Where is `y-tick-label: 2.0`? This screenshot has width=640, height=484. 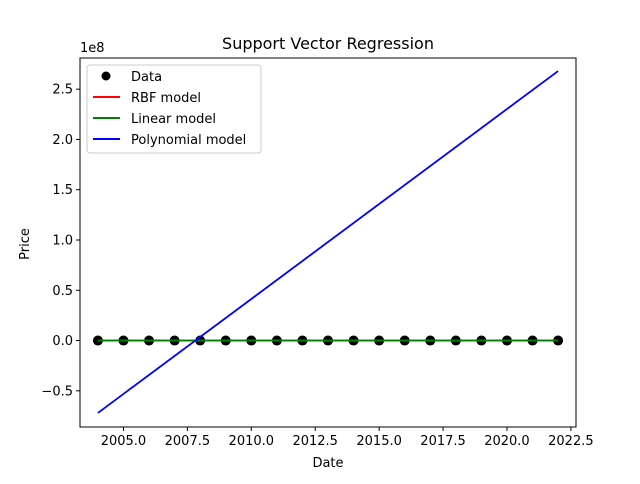
y-tick-label: 2.0 is located at coordinates (62, 140).